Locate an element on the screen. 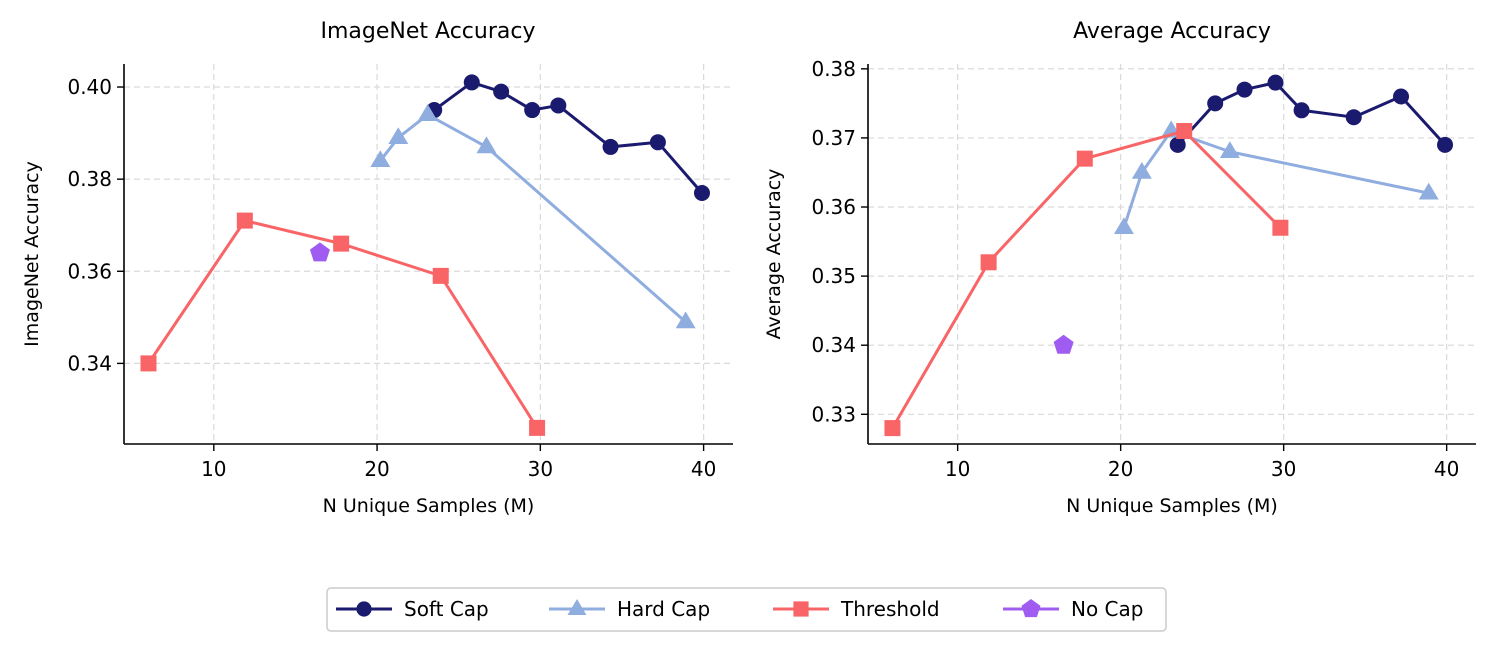  legend: Soft Cap Hard Cap Threshold No Cap is located at coordinates (746, 609).